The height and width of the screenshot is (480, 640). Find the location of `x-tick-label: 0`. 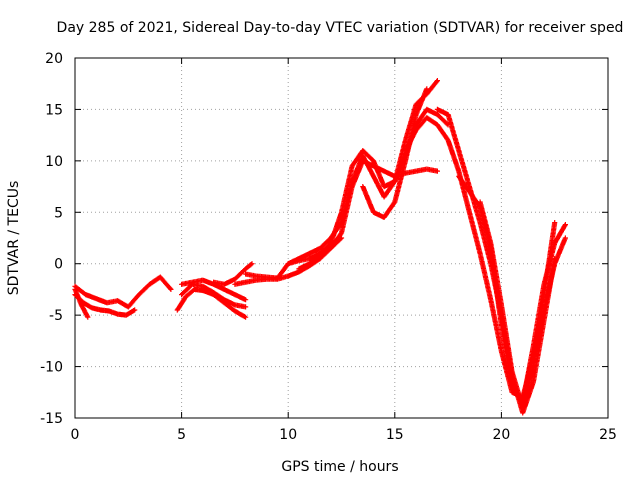

x-tick-label: 0 is located at coordinates (75, 435).